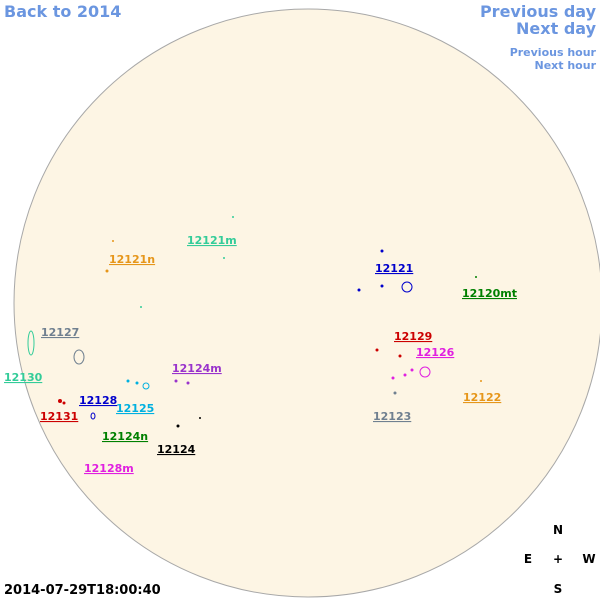  Describe the element at coordinates (558, 559) in the screenshot. I see `compass-center: +` at that location.